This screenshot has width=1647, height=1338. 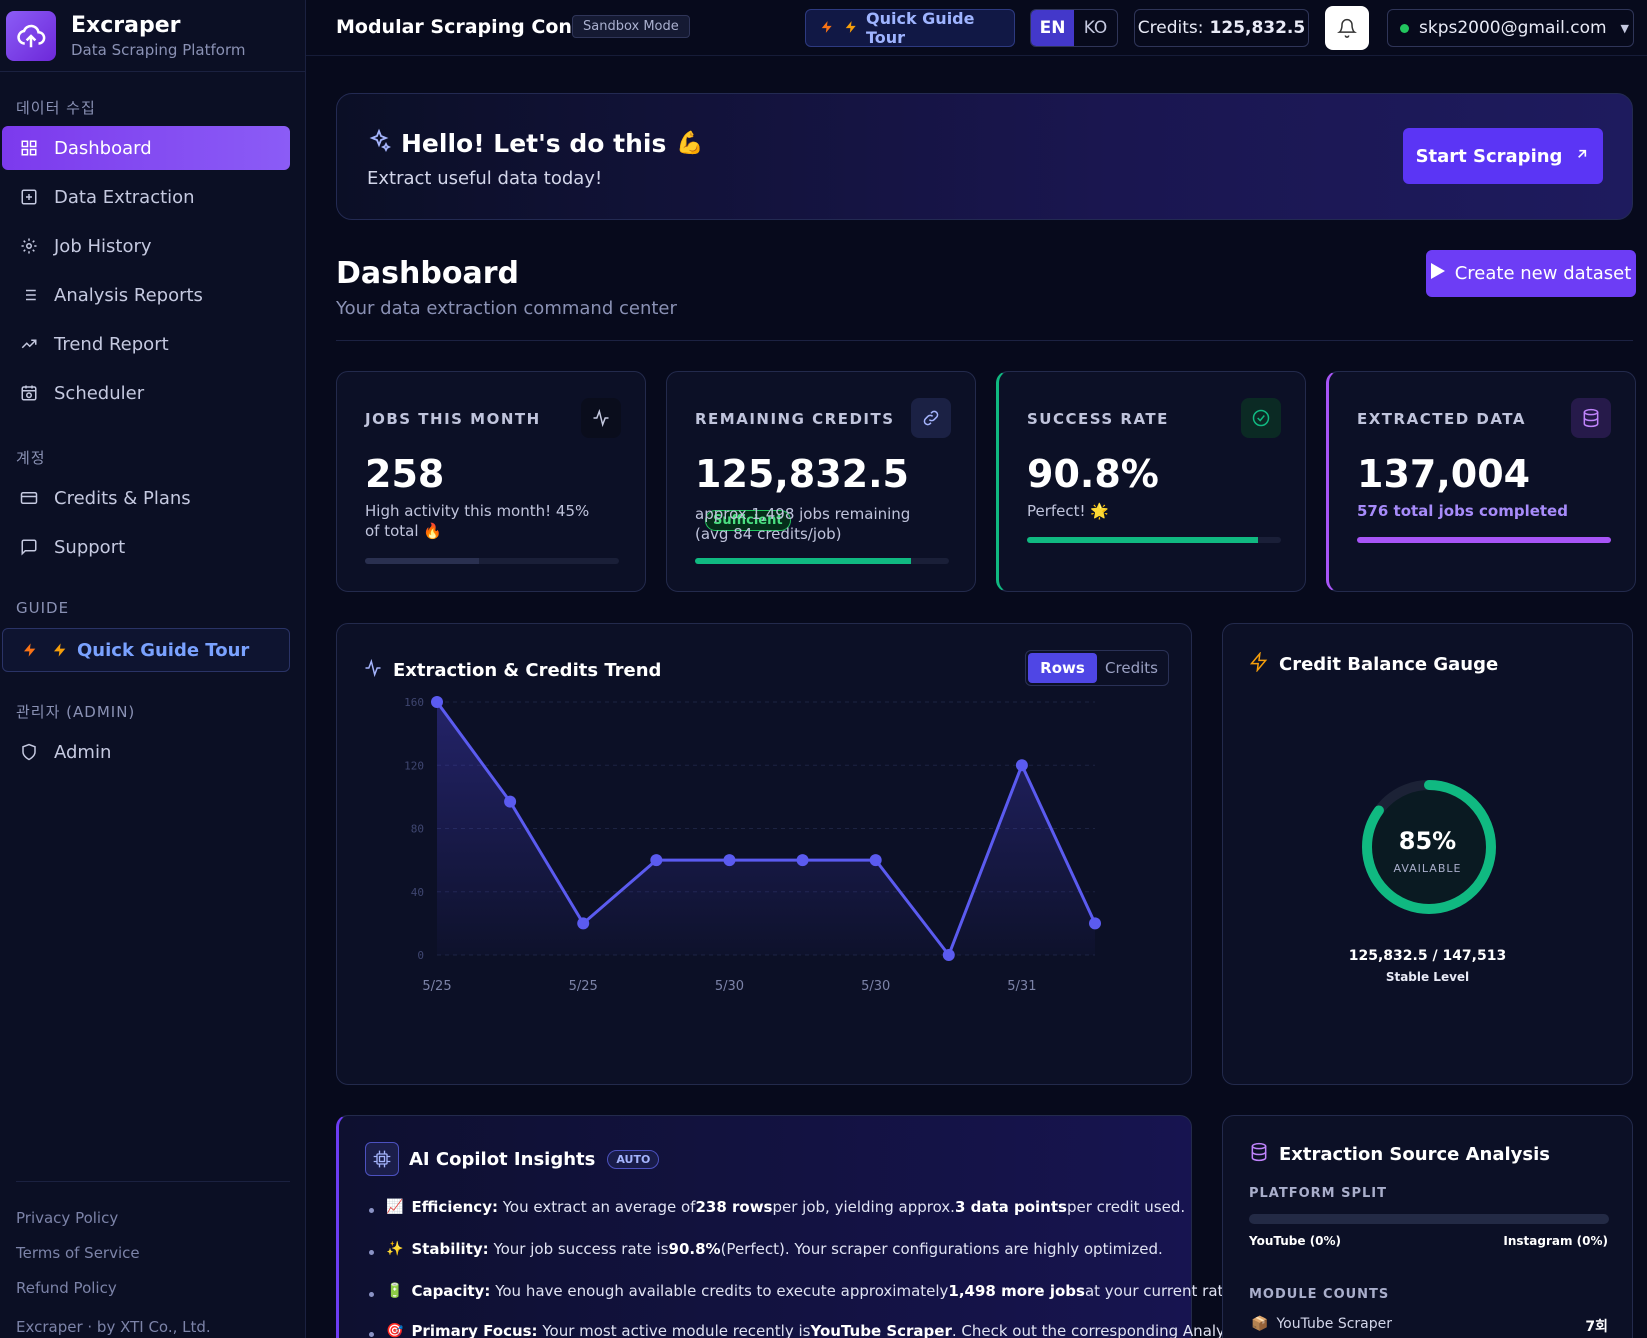 I want to click on start-scraping-button: Start Scraping, so click(x=1503, y=156).